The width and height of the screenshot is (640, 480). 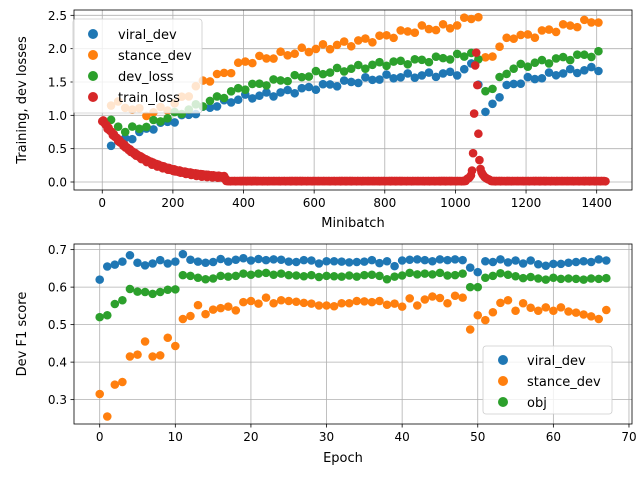 I want to click on x-tick-label: 800, so click(x=384, y=203).